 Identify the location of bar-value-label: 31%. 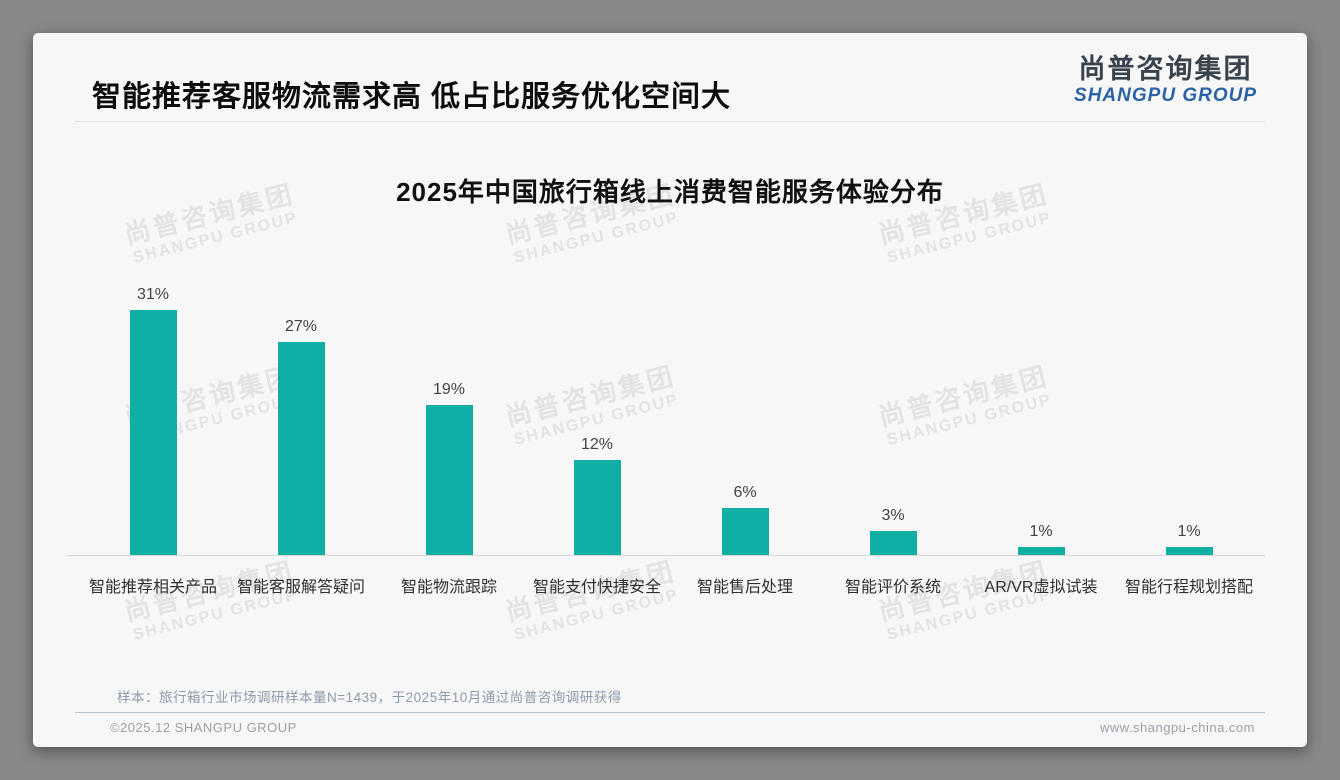
(153, 295).